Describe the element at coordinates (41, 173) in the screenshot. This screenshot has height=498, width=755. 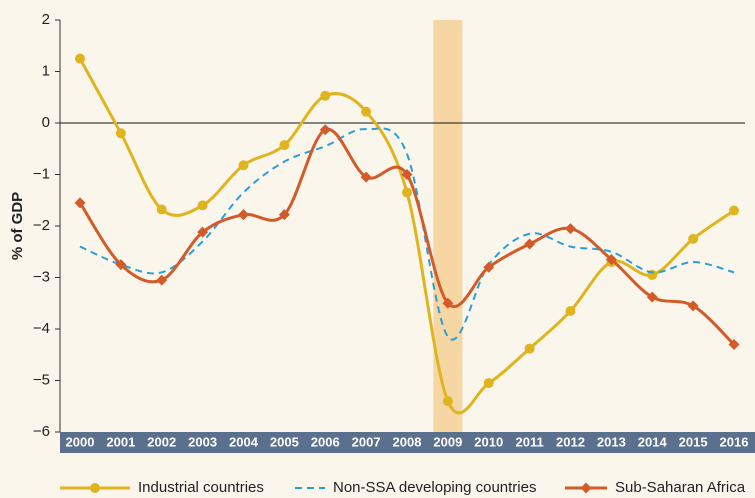
I see `y-tick-label: −1` at that location.